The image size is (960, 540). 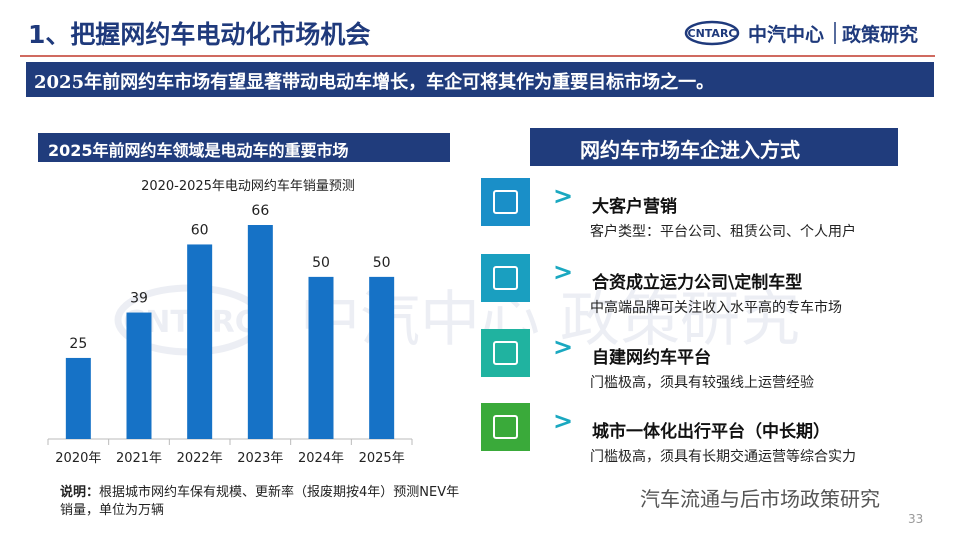 I want to click on value-label: 39, so click(x=139, y=299).